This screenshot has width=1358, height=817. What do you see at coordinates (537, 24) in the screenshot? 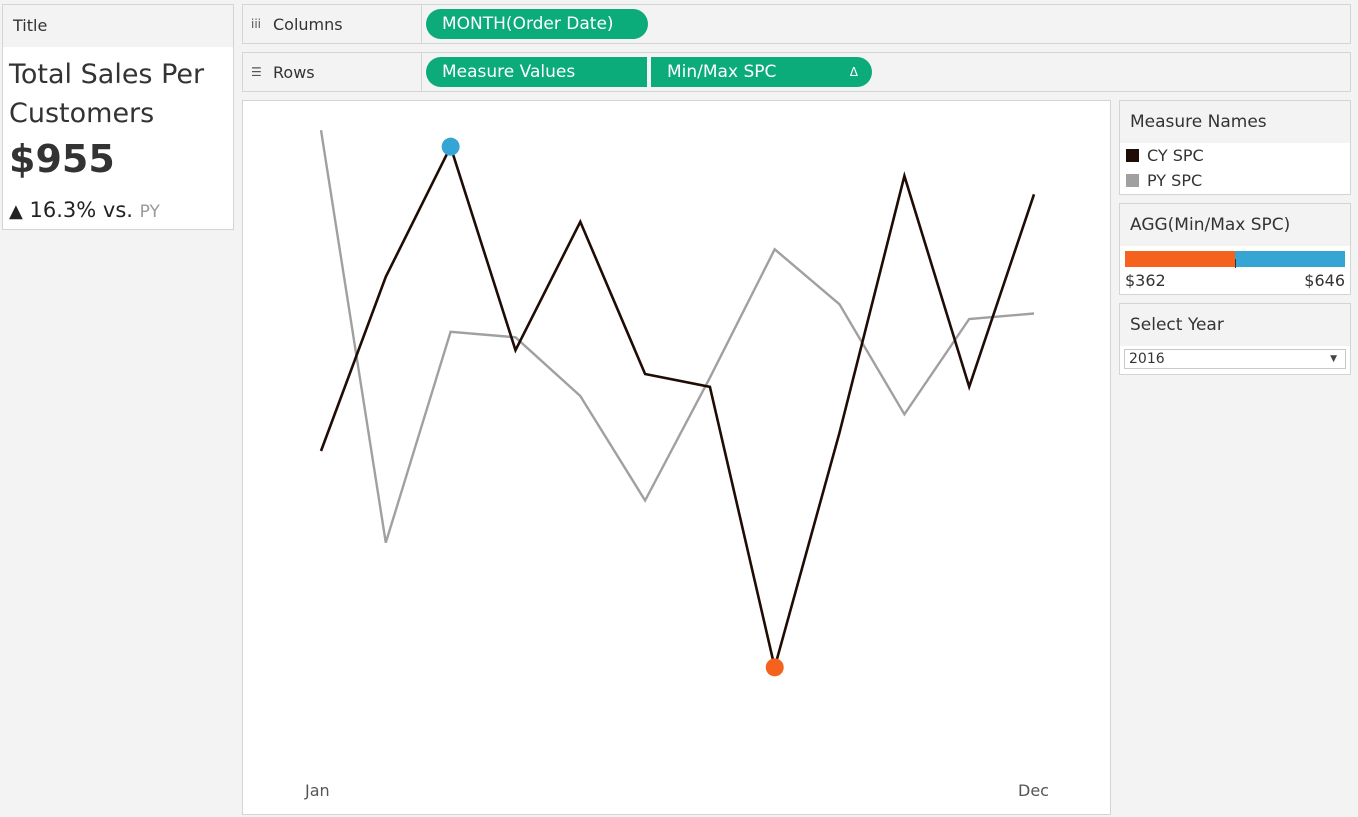
I see `pill-month-order-date: MONTH(Order Date)` at bounding box center [537, 24].